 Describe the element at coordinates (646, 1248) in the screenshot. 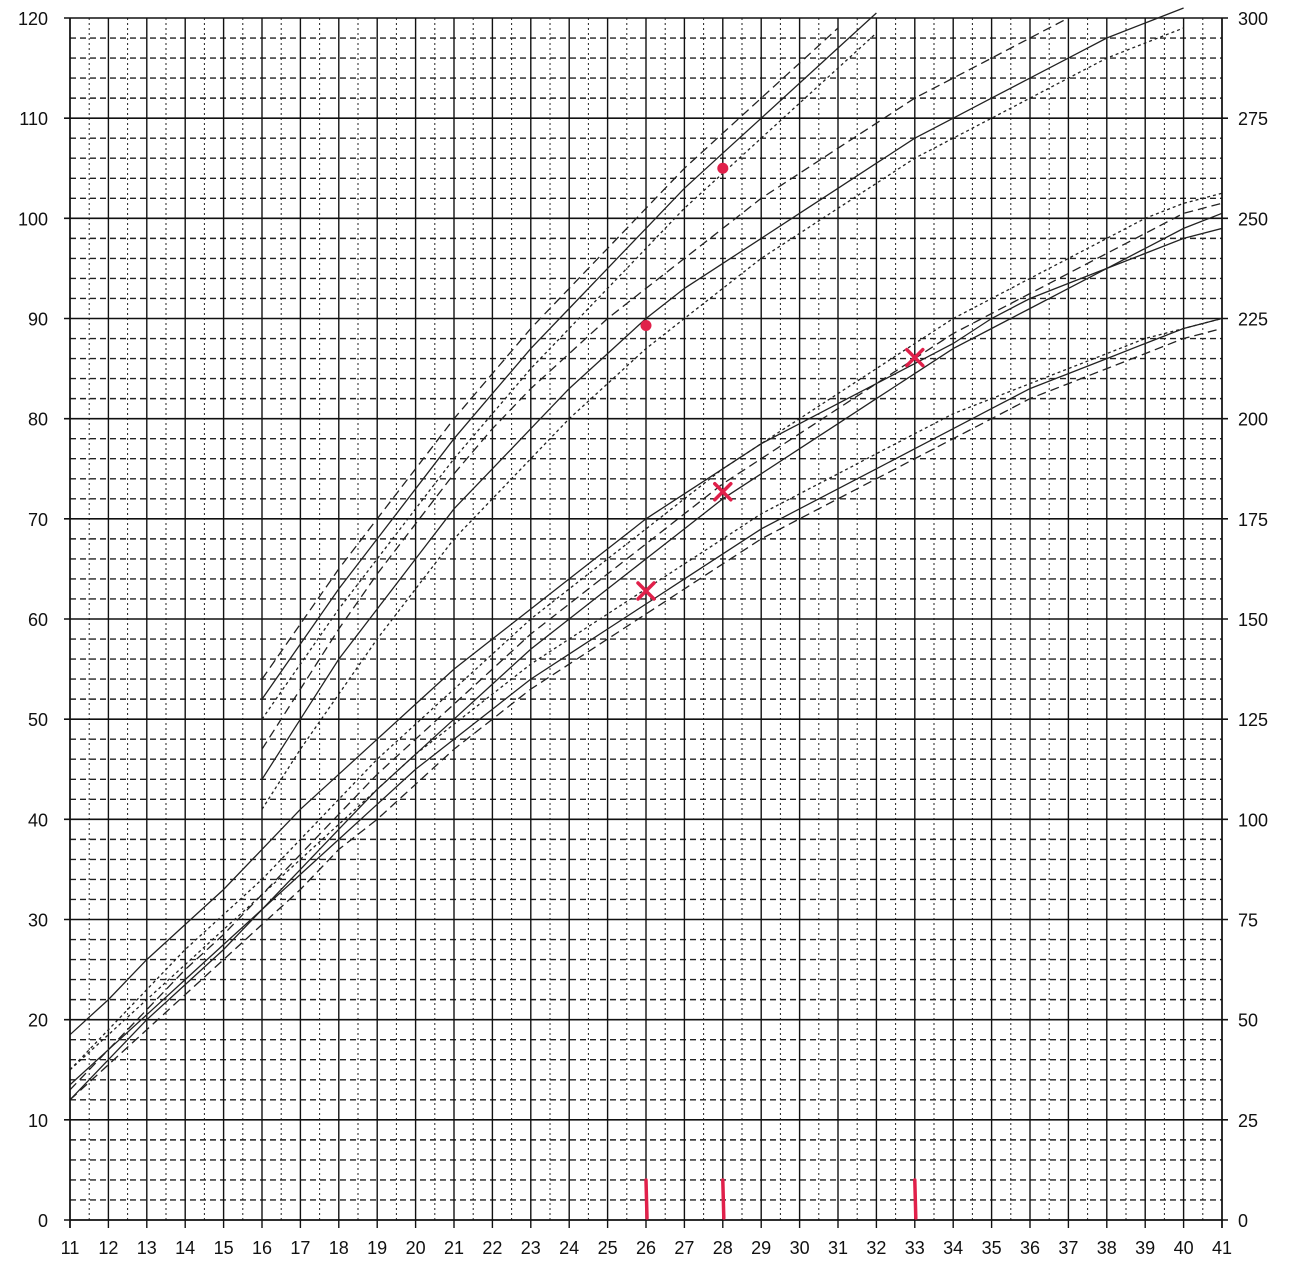

I see `x-tick-label: 26` at that location.